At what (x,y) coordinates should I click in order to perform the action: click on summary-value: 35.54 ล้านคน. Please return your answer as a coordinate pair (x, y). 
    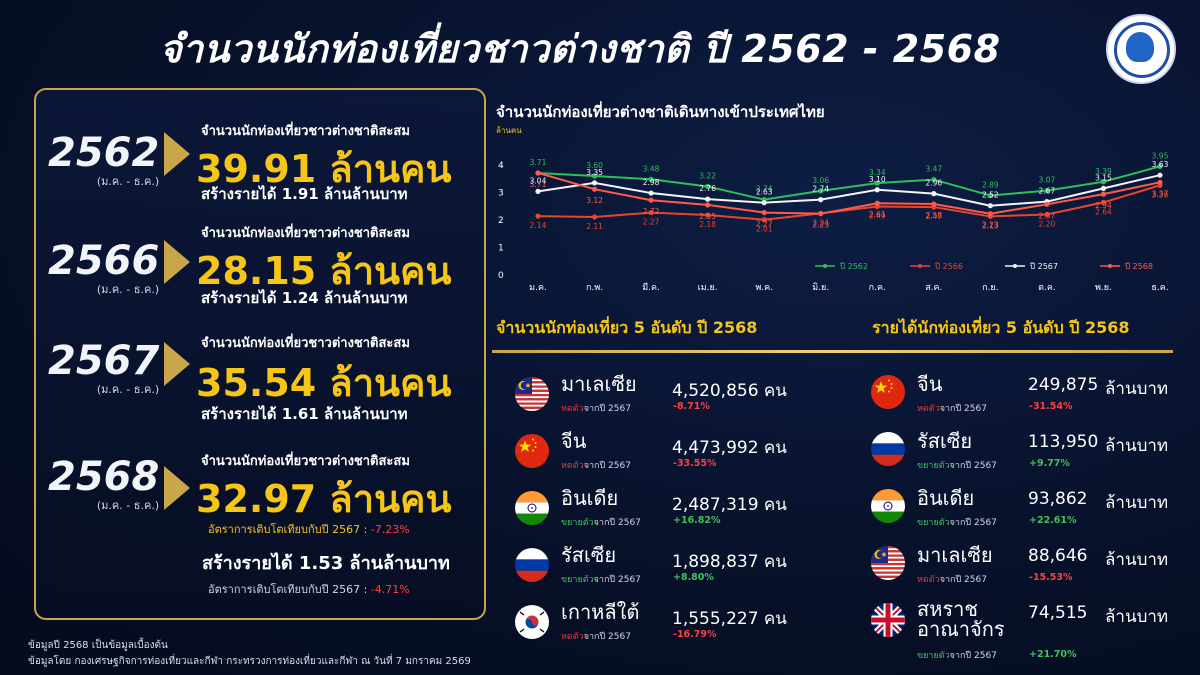
    Looking at the image, I should click on (324, 383).